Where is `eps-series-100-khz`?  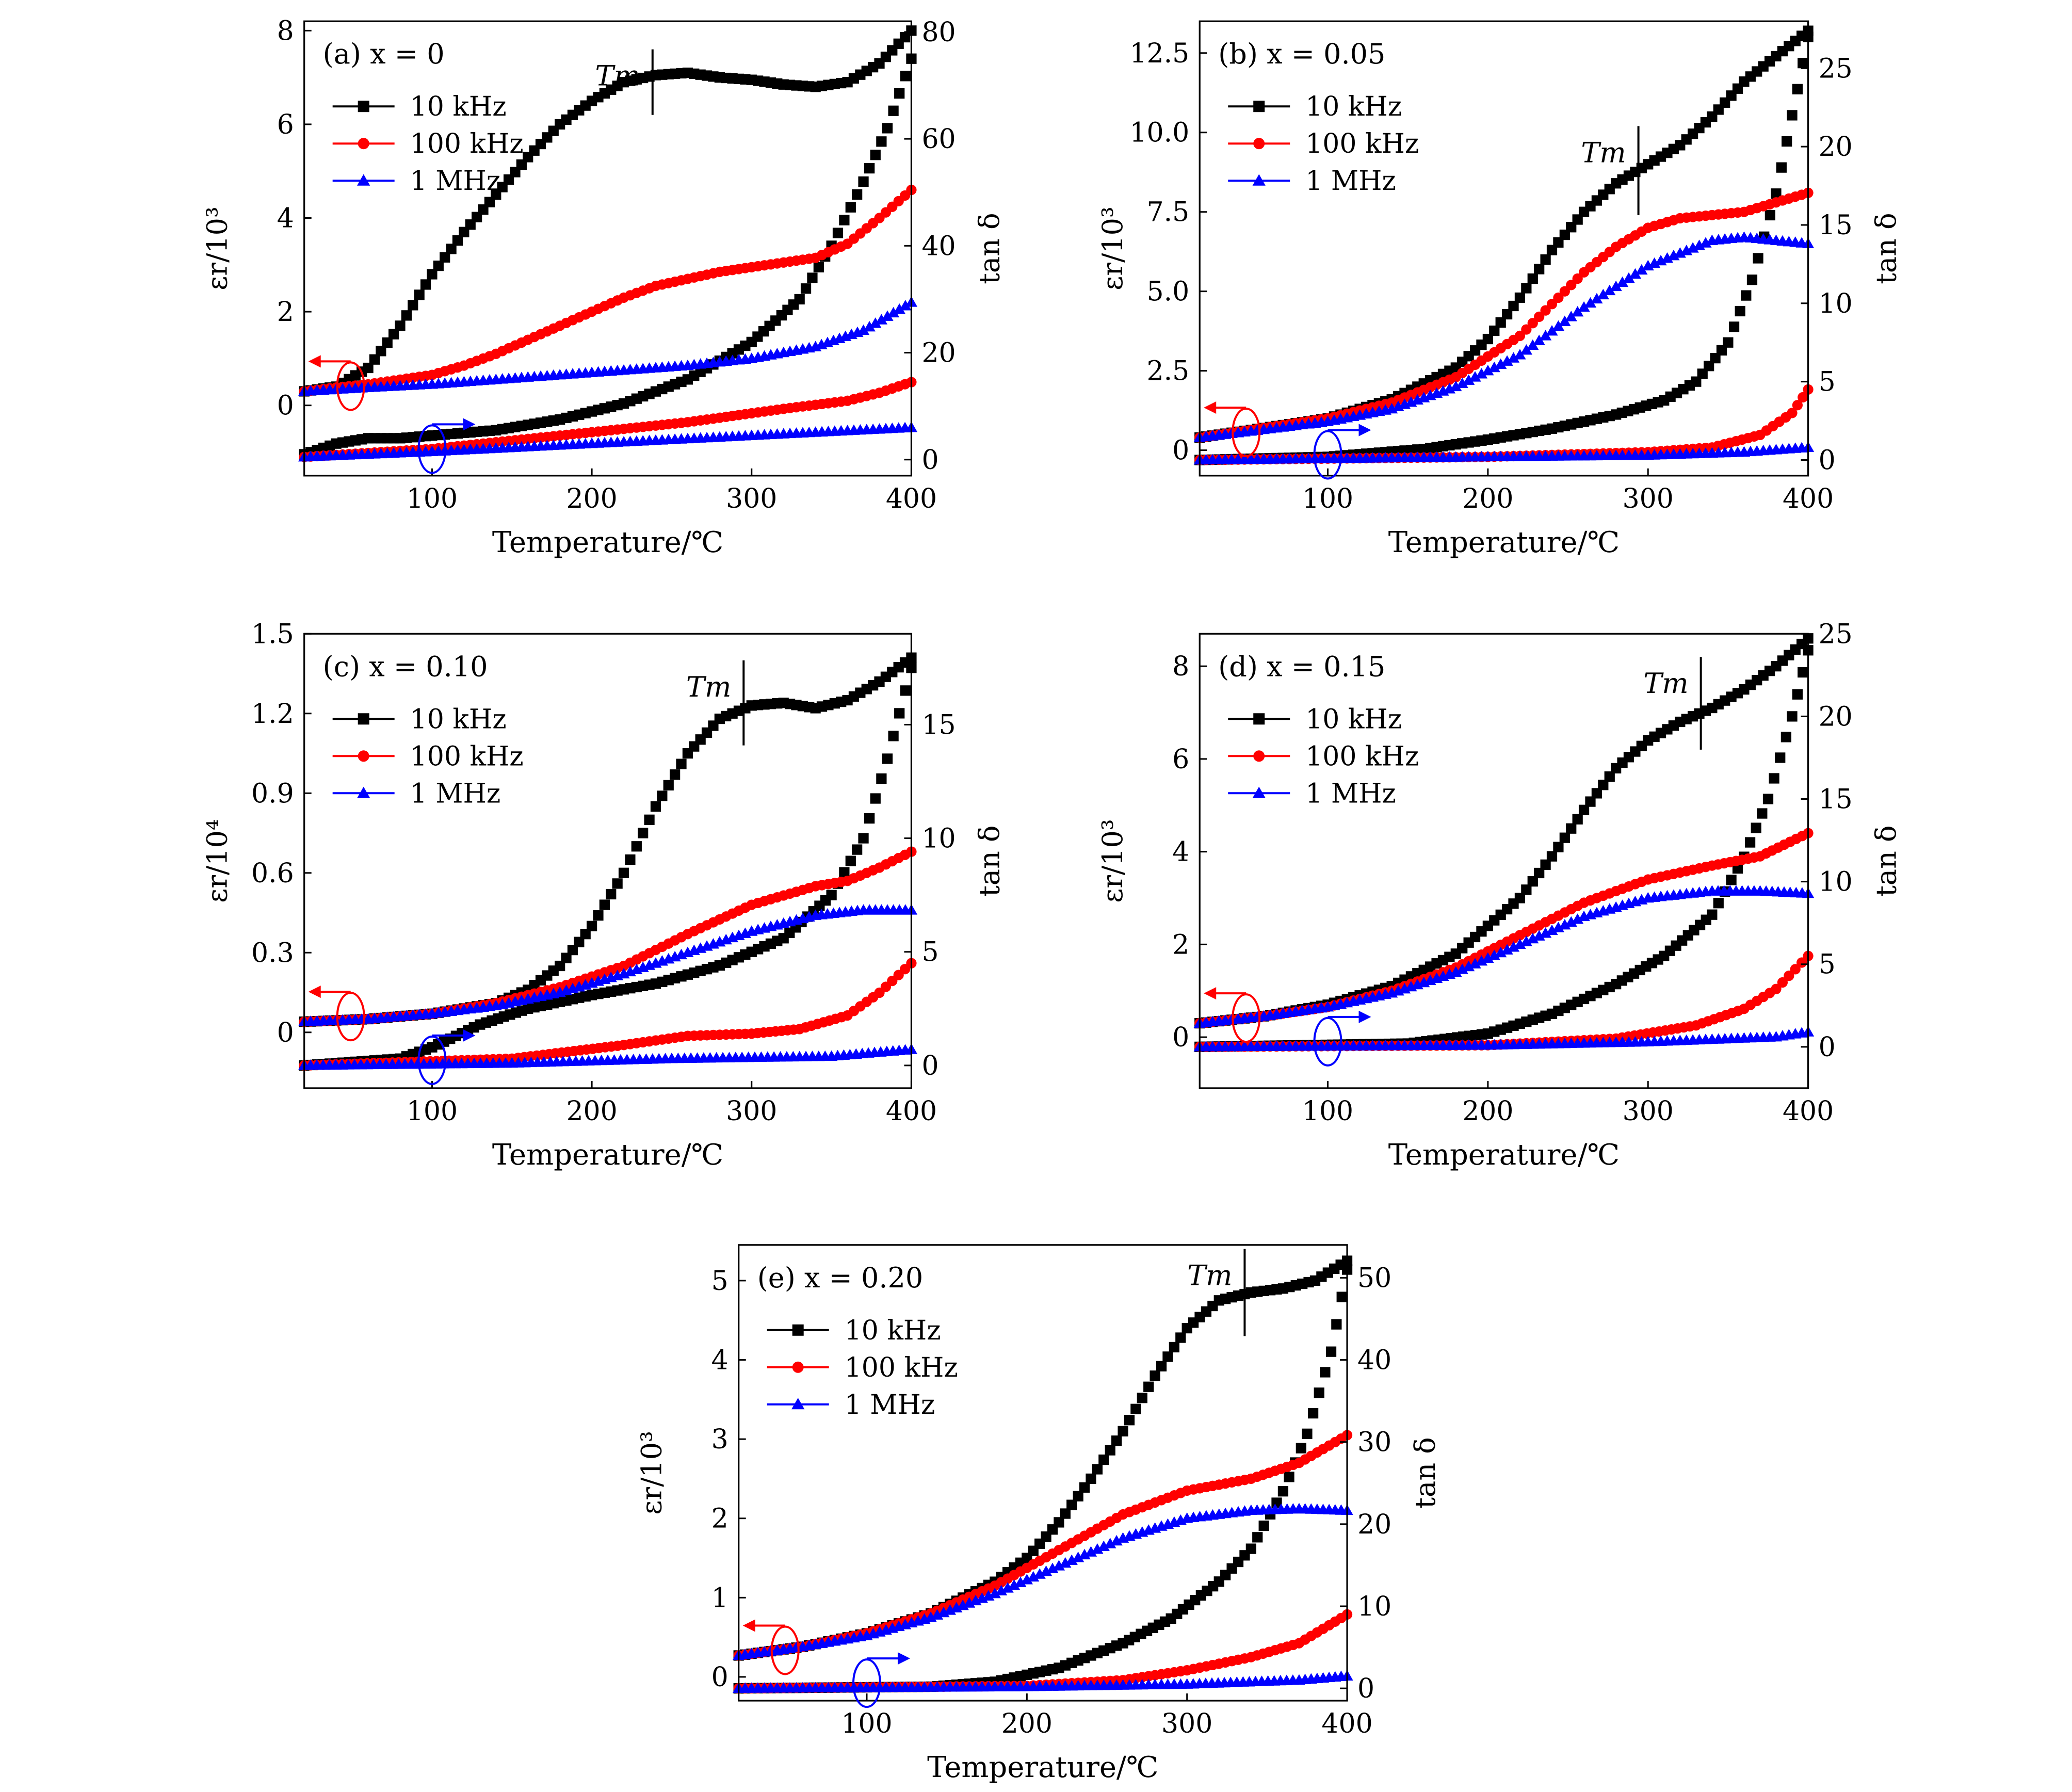 eps-series-100-khz is located at coordinates (608, 937).